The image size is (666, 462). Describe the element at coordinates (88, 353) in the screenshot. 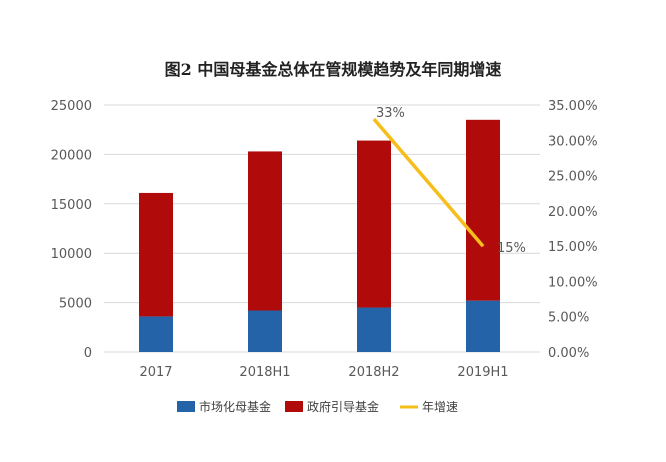

I see `y-left-tick-label: 0` at that location.